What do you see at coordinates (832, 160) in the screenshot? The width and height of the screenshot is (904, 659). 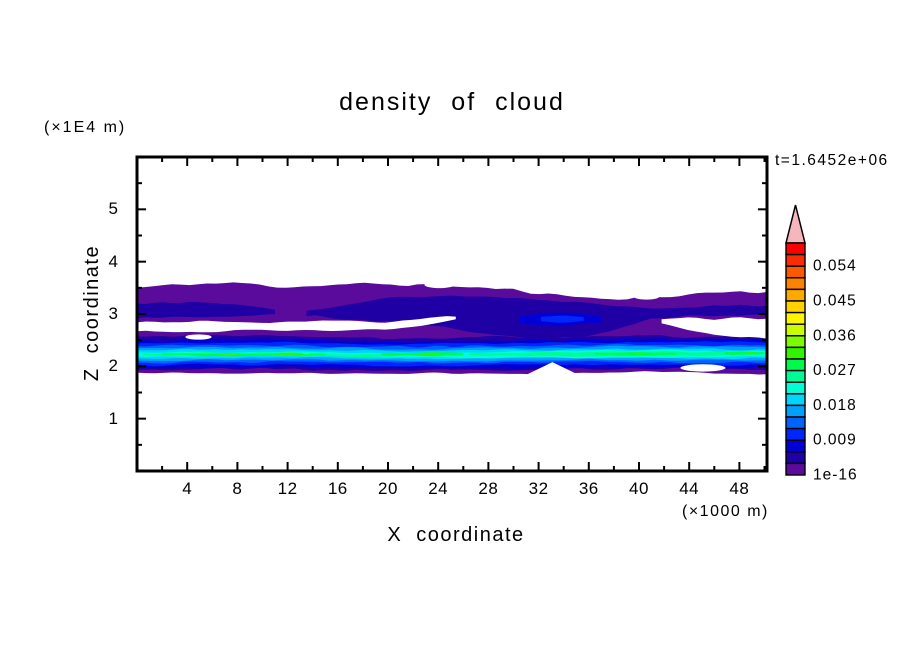 I see `time-label: t=1.6452e+06` at bounding box center [832, 160].